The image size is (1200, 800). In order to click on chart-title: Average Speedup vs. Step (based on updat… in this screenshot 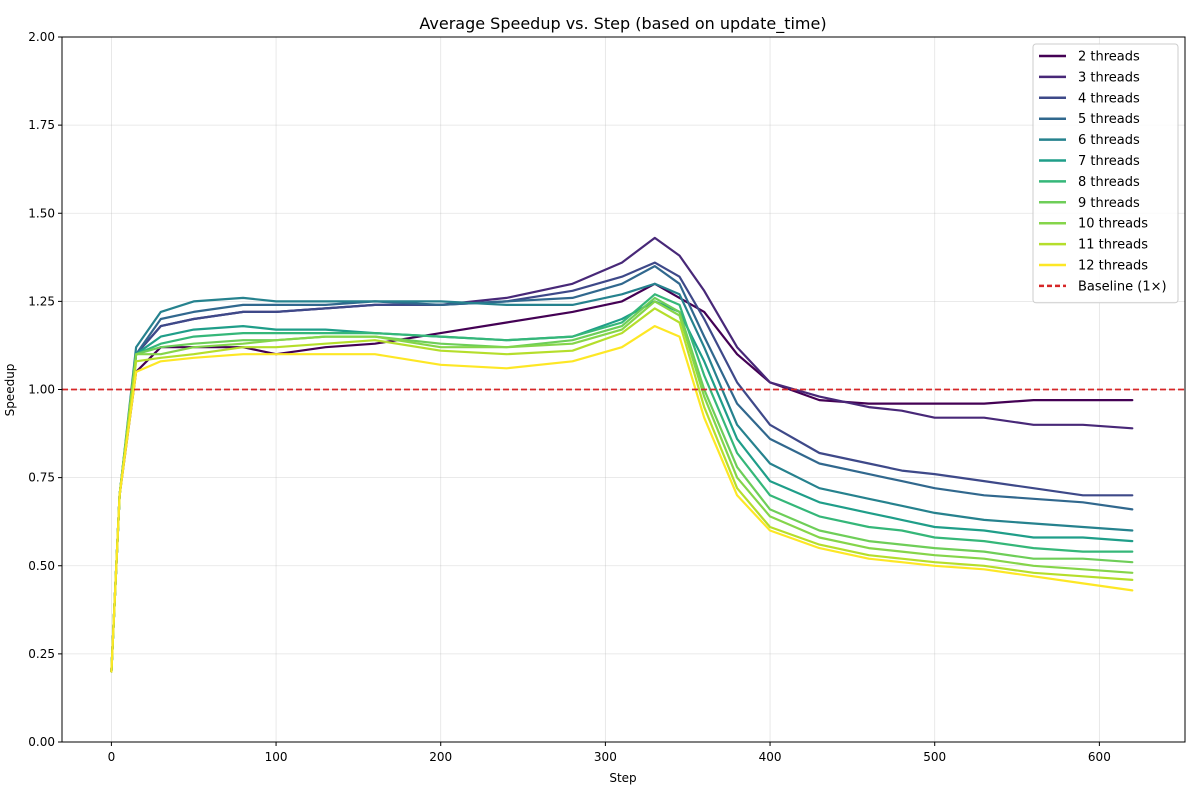, I will do `click(622, 24)`.